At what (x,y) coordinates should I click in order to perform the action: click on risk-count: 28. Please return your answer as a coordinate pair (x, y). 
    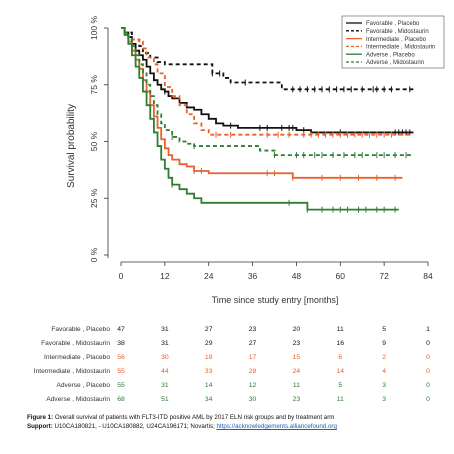
    Looking at the image, I should click on (253, 371).